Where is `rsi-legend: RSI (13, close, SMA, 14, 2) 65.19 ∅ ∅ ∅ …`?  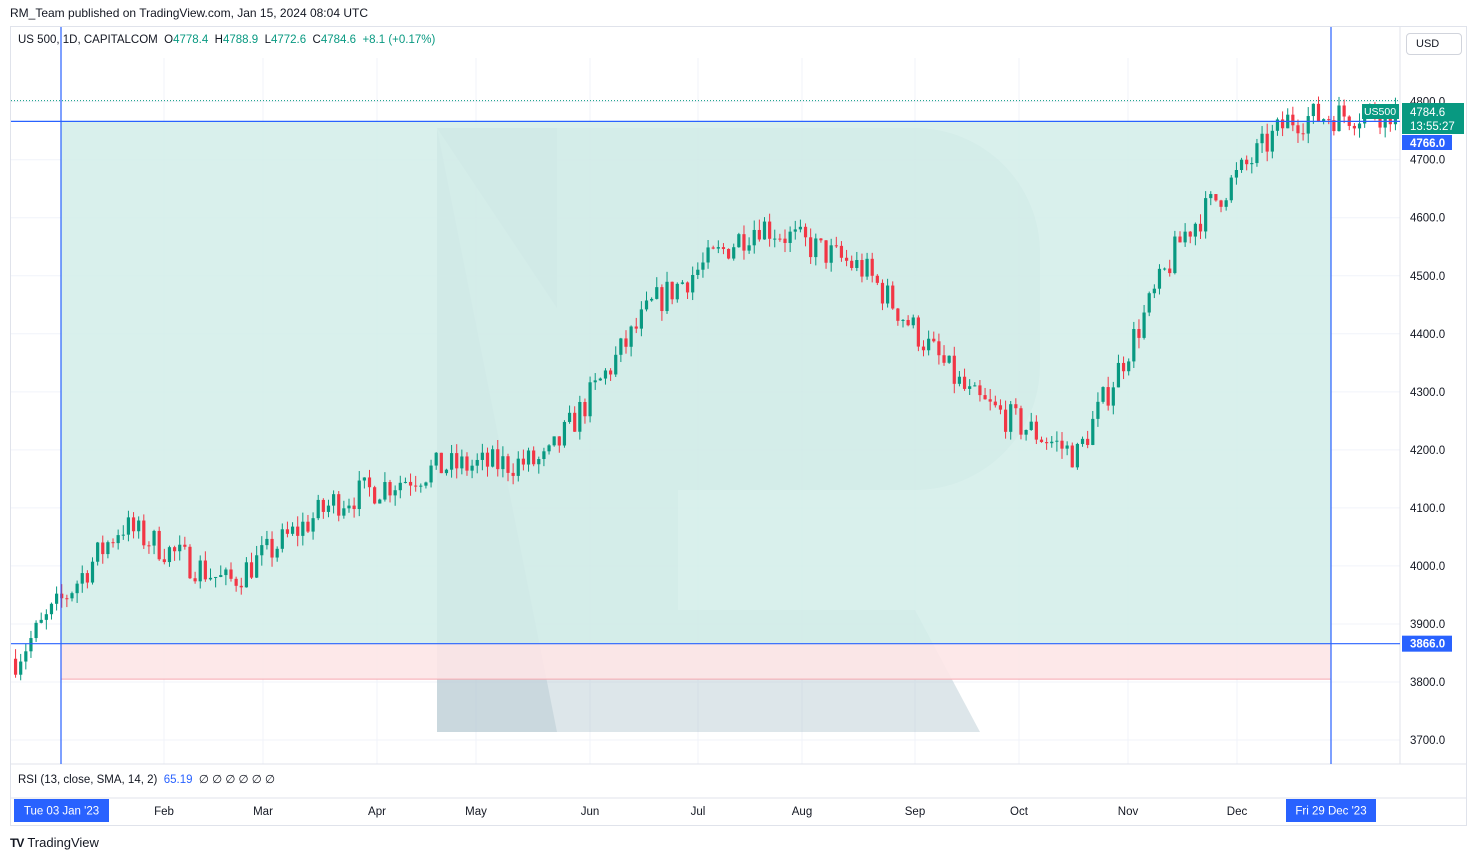
rsi-legend: RSI (13, close, SMA, 14, 2) 65.19 ∅ ∅ ∅ … is located at coordinates (146, 779).